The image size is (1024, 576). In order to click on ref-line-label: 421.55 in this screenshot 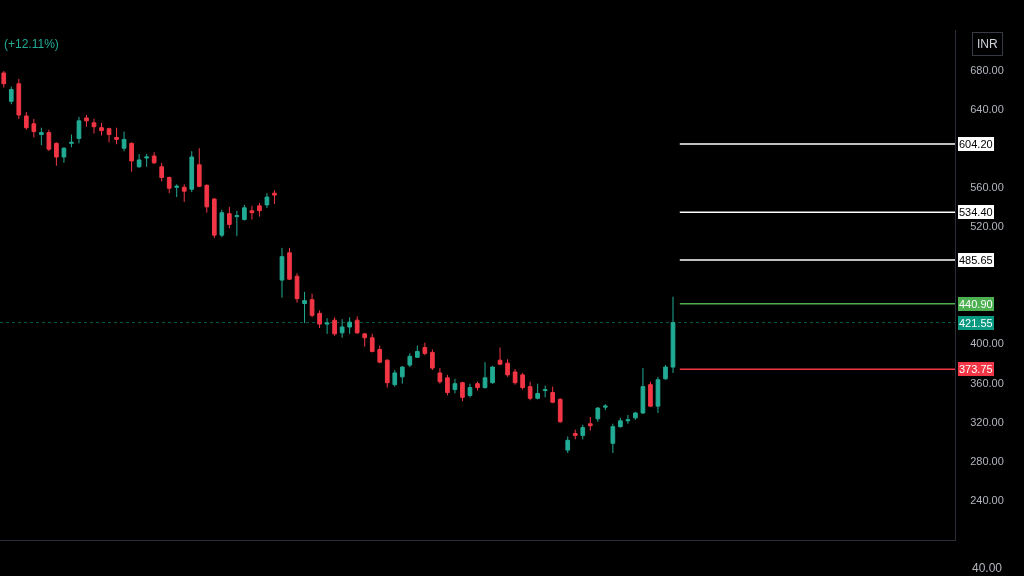, I will do `click(976, 323)`.